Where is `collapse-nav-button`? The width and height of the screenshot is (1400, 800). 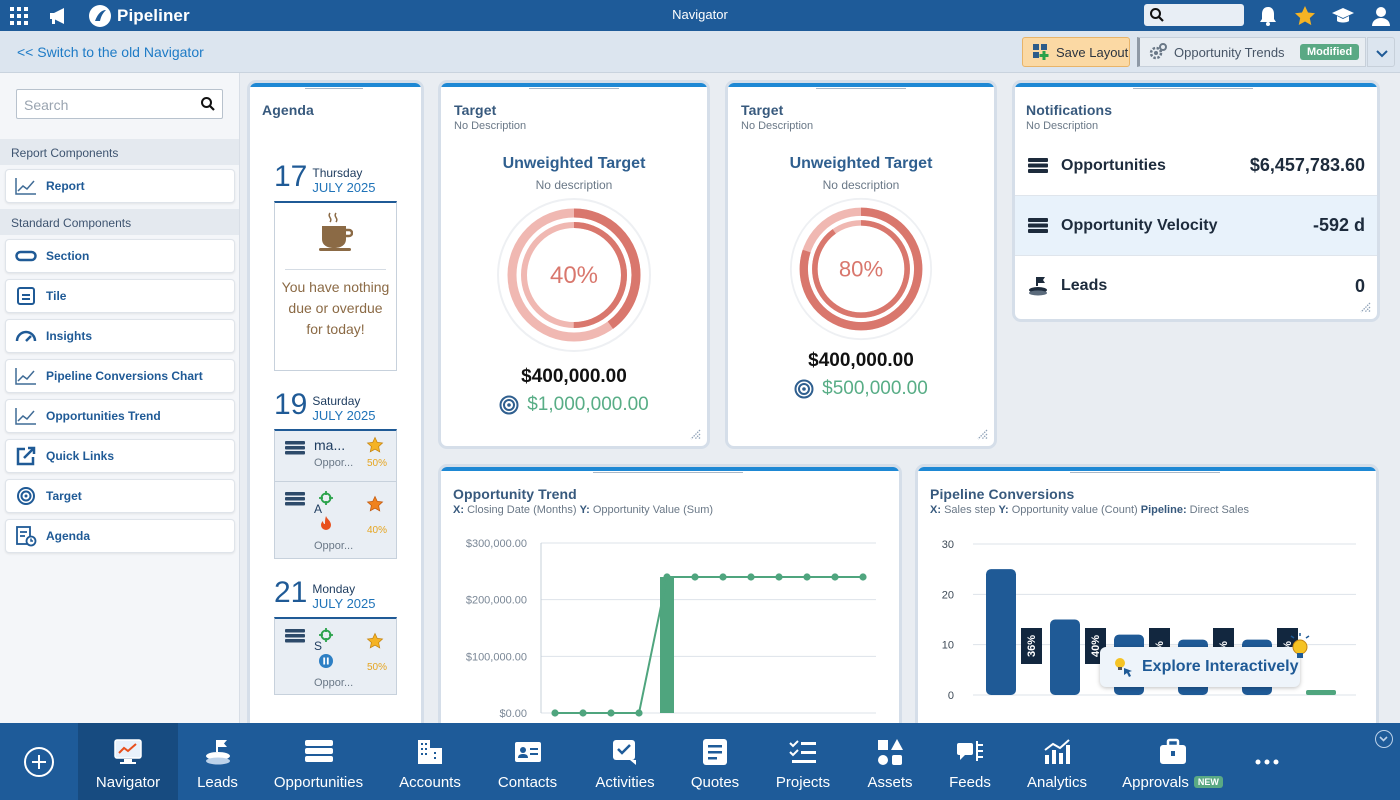
collapse-nav-button is located at coordinates (1384, 739).